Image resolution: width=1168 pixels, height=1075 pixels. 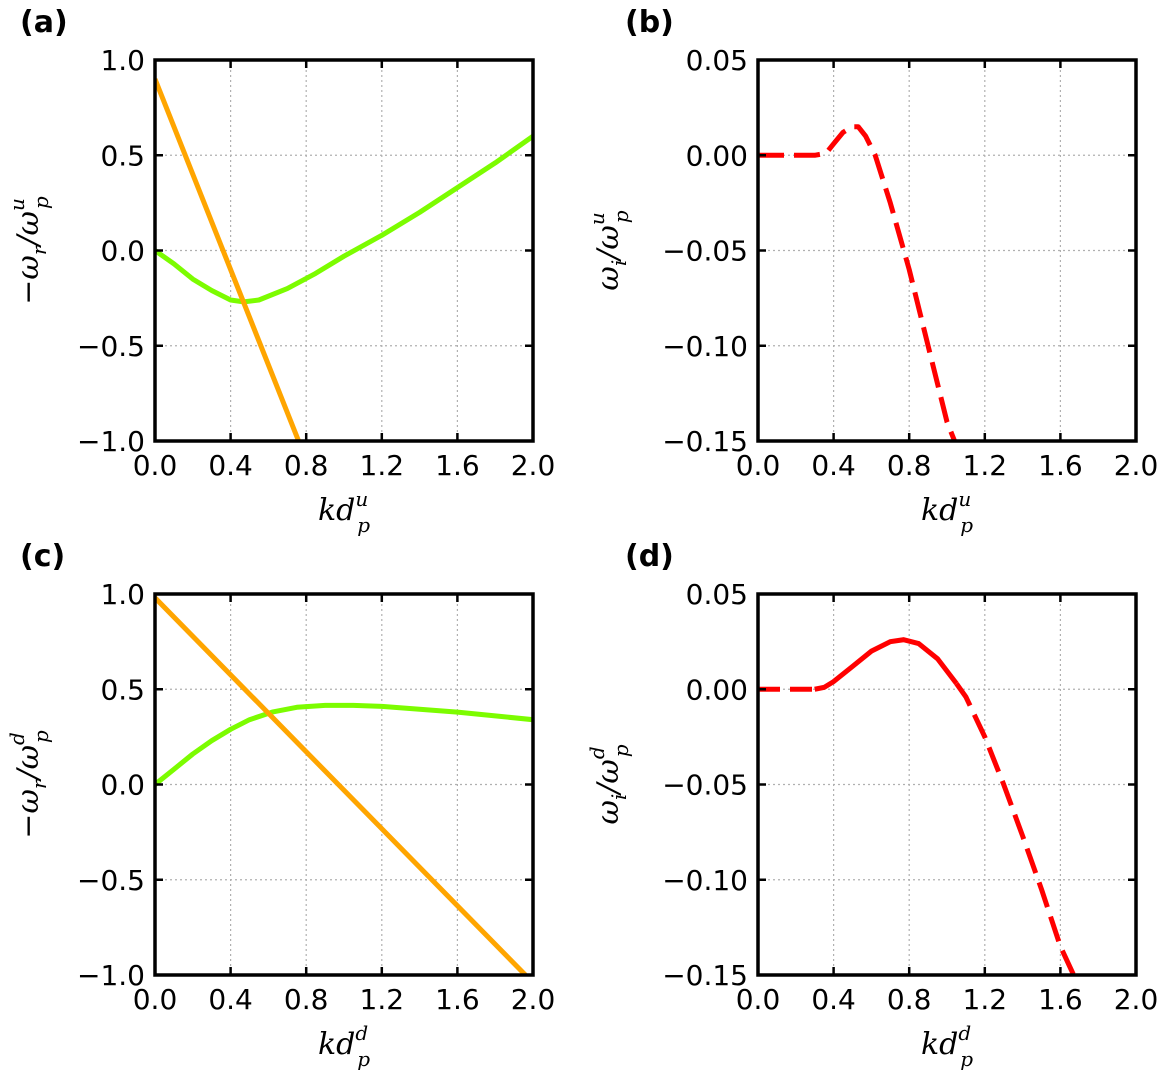 I want to click on panel-label: (d), so click(x=649, y=556).